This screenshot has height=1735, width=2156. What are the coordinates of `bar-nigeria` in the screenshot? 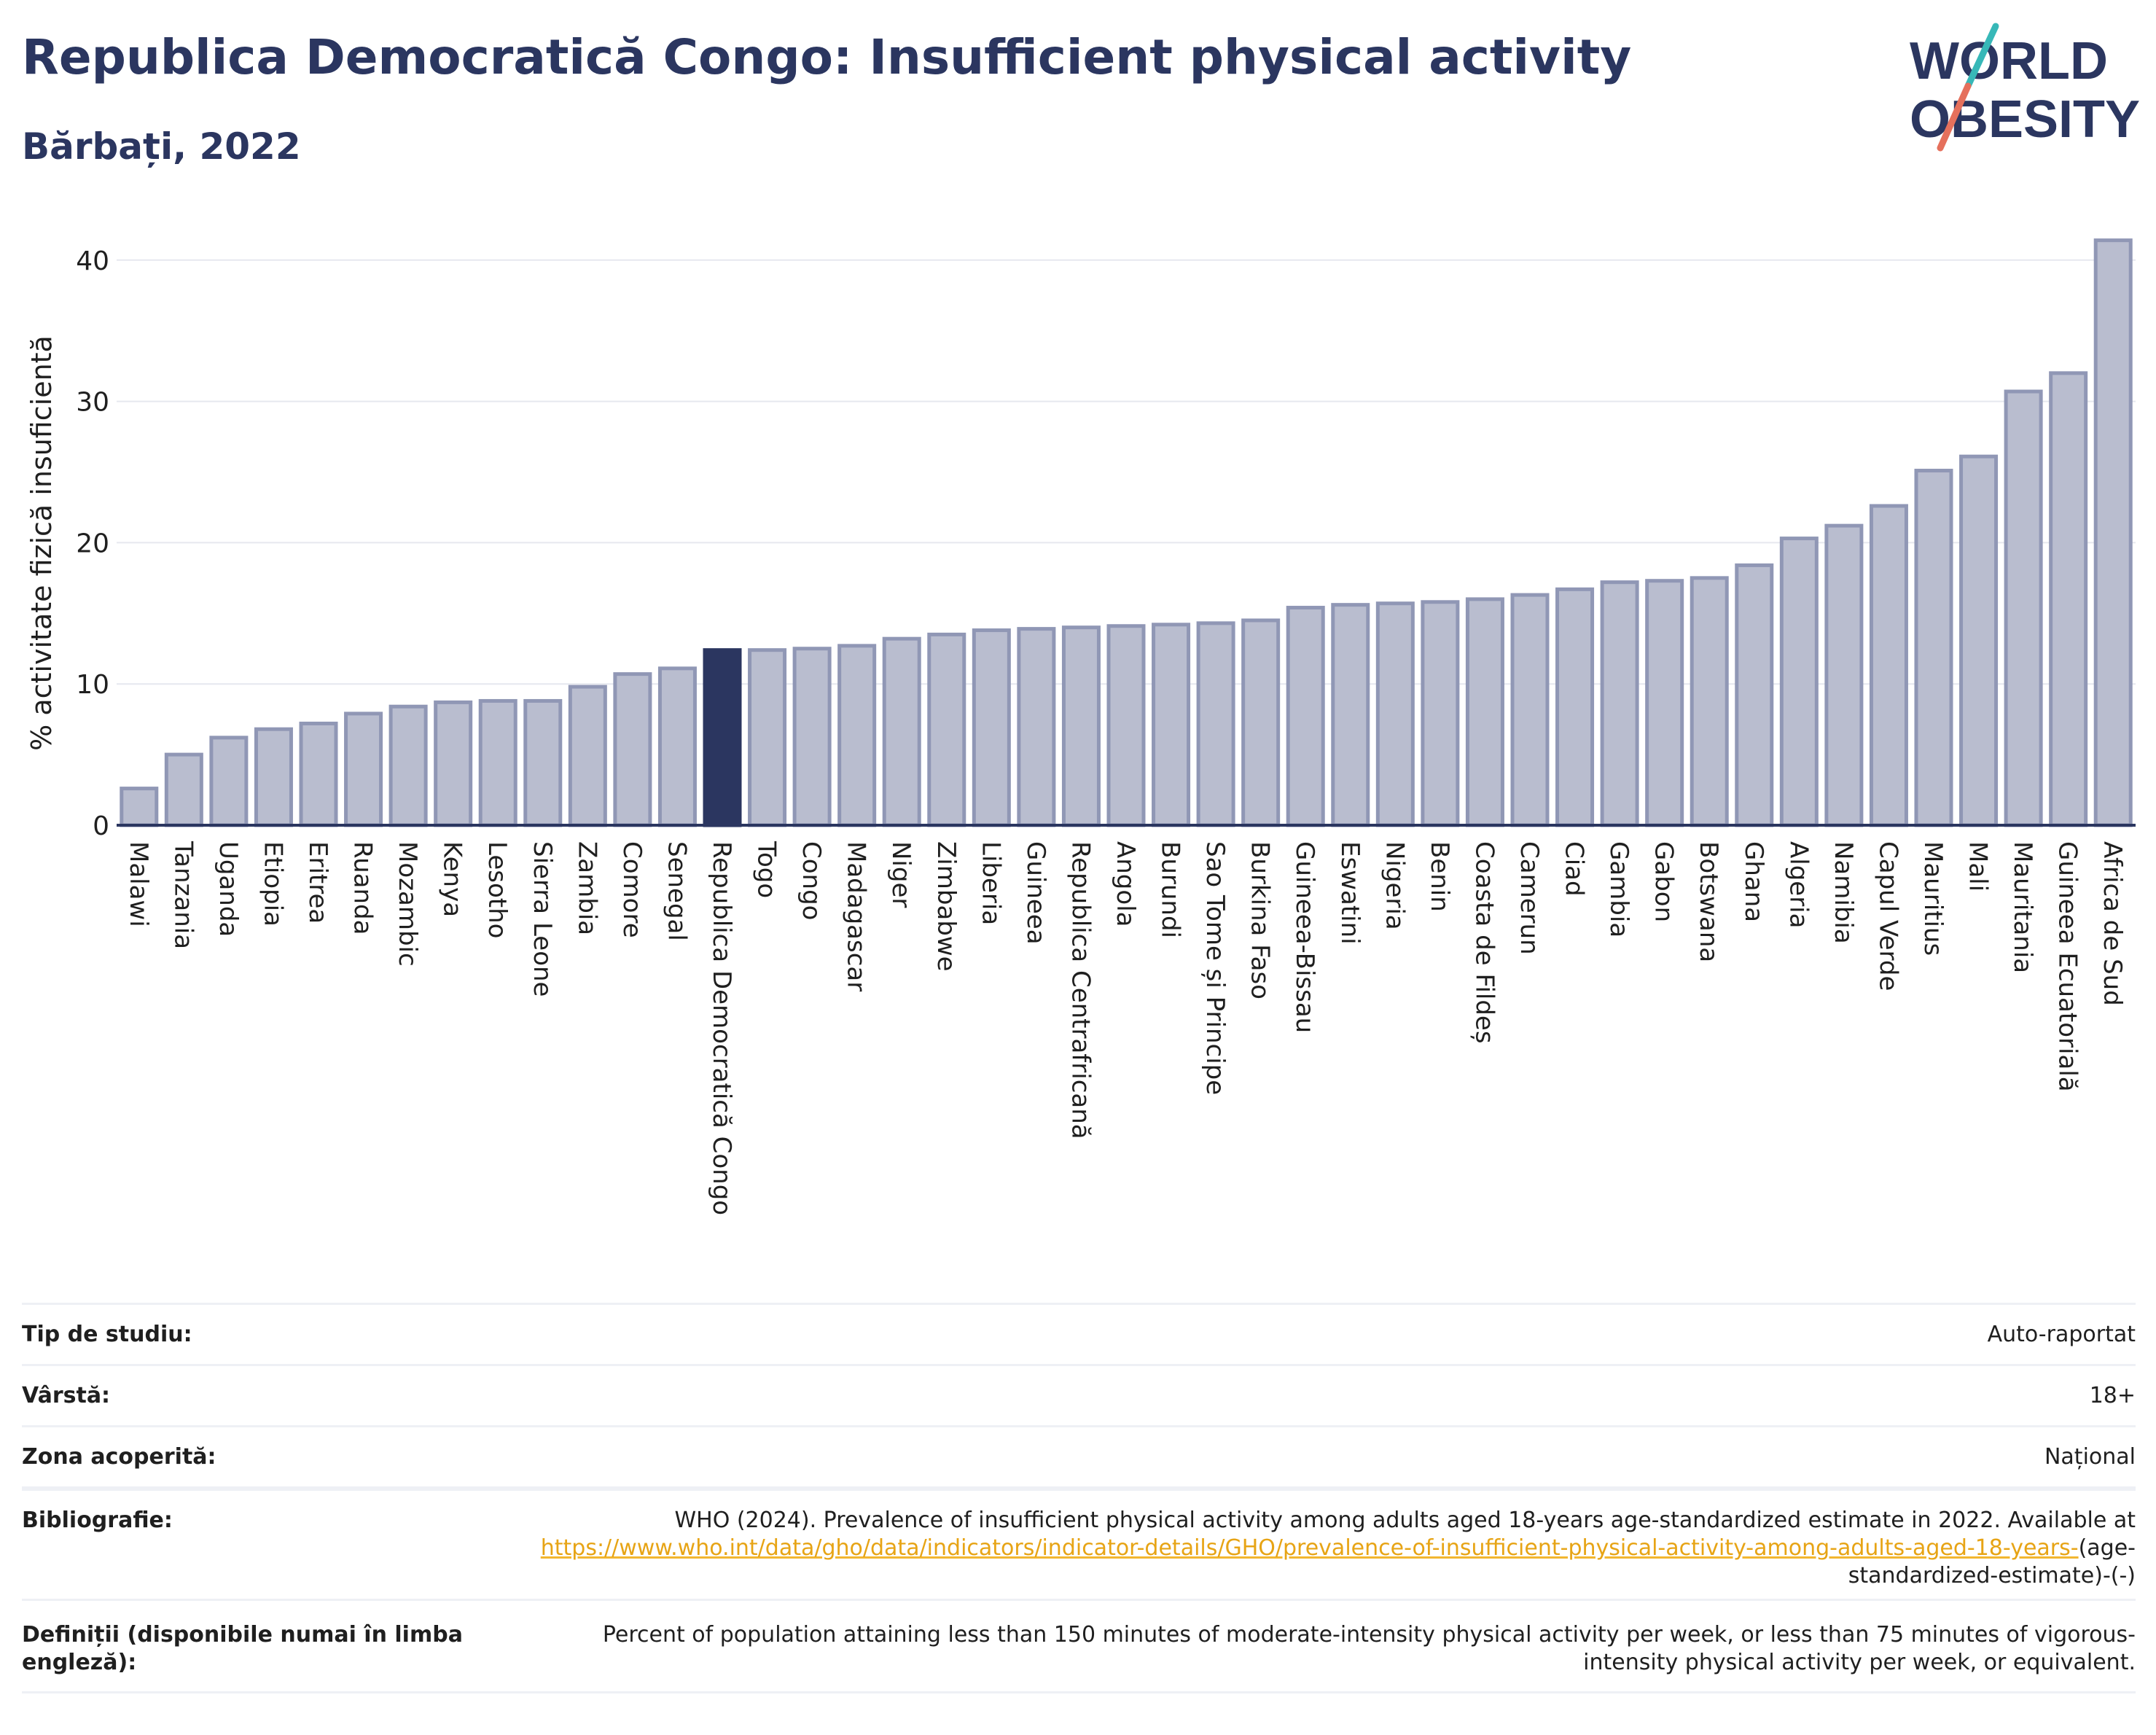 It's located at (1395, 714).